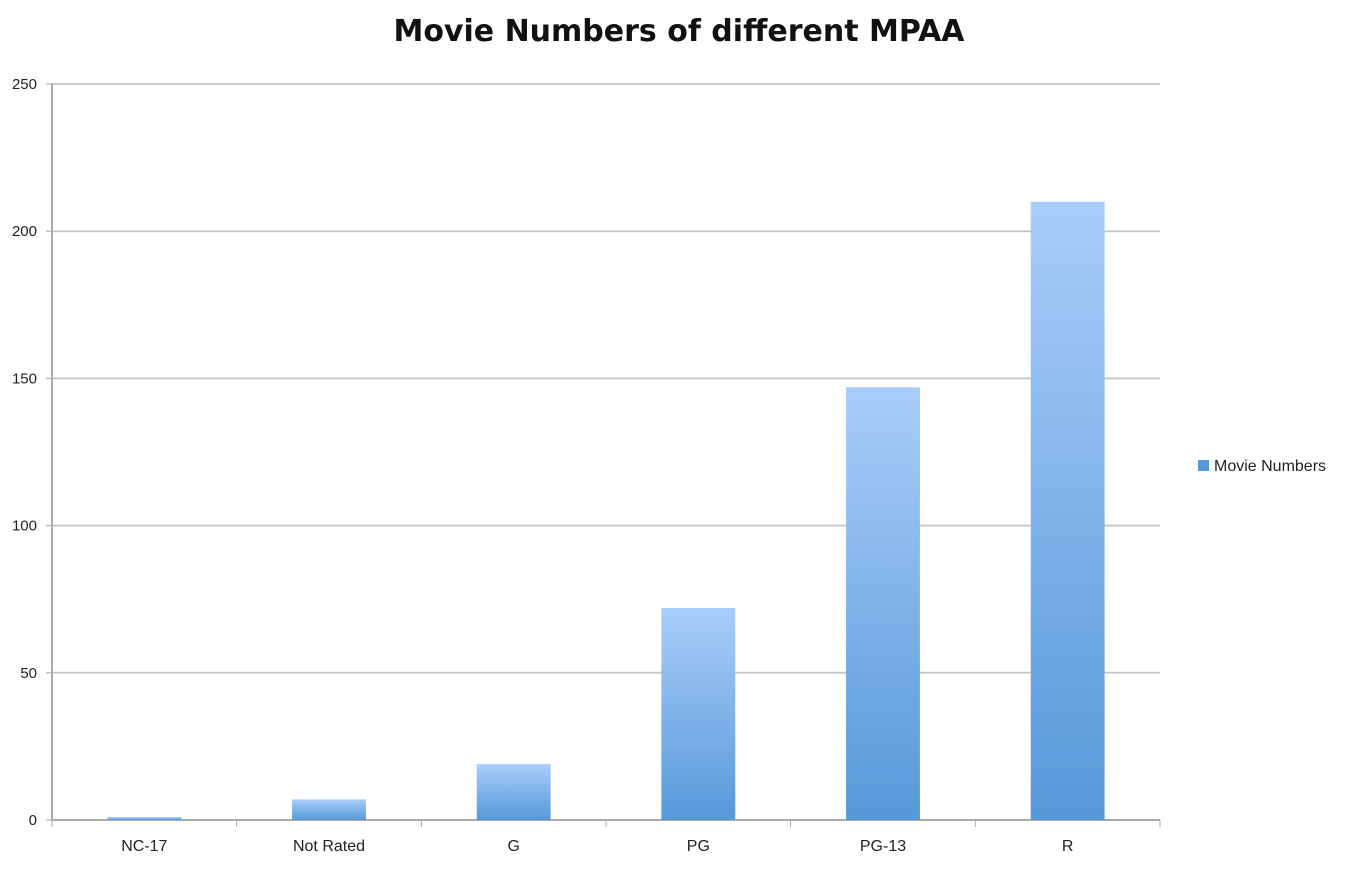 The image size is (1358, 869). Describe the element at coordinates (24, 378) in the screenshot. I see `y-tick-label: 150` at that location.